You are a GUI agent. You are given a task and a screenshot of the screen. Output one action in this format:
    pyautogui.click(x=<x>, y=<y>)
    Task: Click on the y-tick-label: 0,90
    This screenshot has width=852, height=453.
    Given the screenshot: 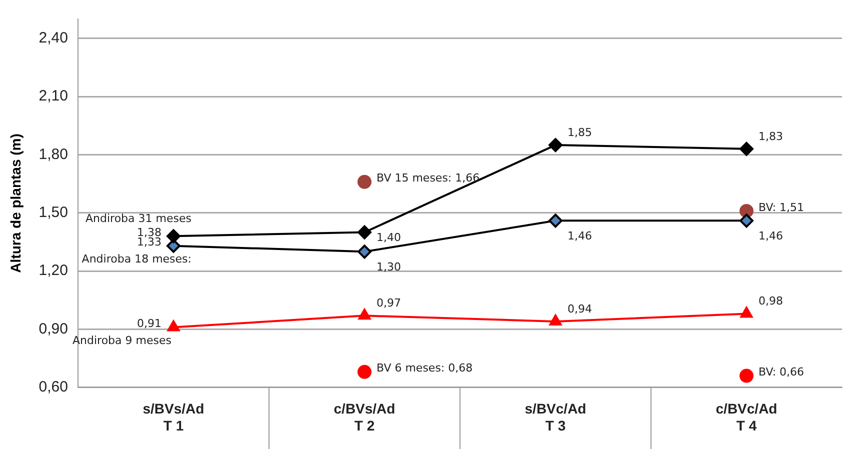 What is the action you would take?
    pyautogui.click(x=53, y=329)
    